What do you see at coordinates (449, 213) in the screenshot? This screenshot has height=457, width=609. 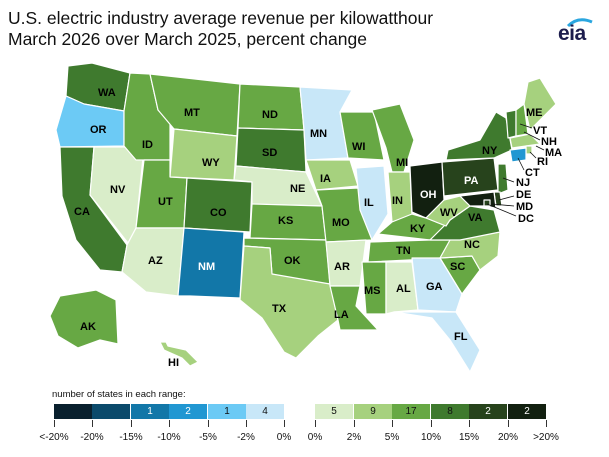 I see `label-WV: WV` at bounding box center [449, 213].